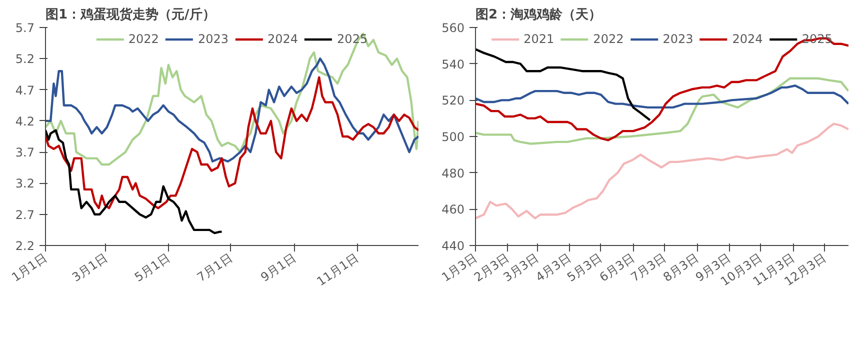 This screenshot has width=863, height=340. What do you see at coordinates (152, 267) in the screenshot?
I see `x-tick-label: 5月1日` at bounding box center [152, 267].